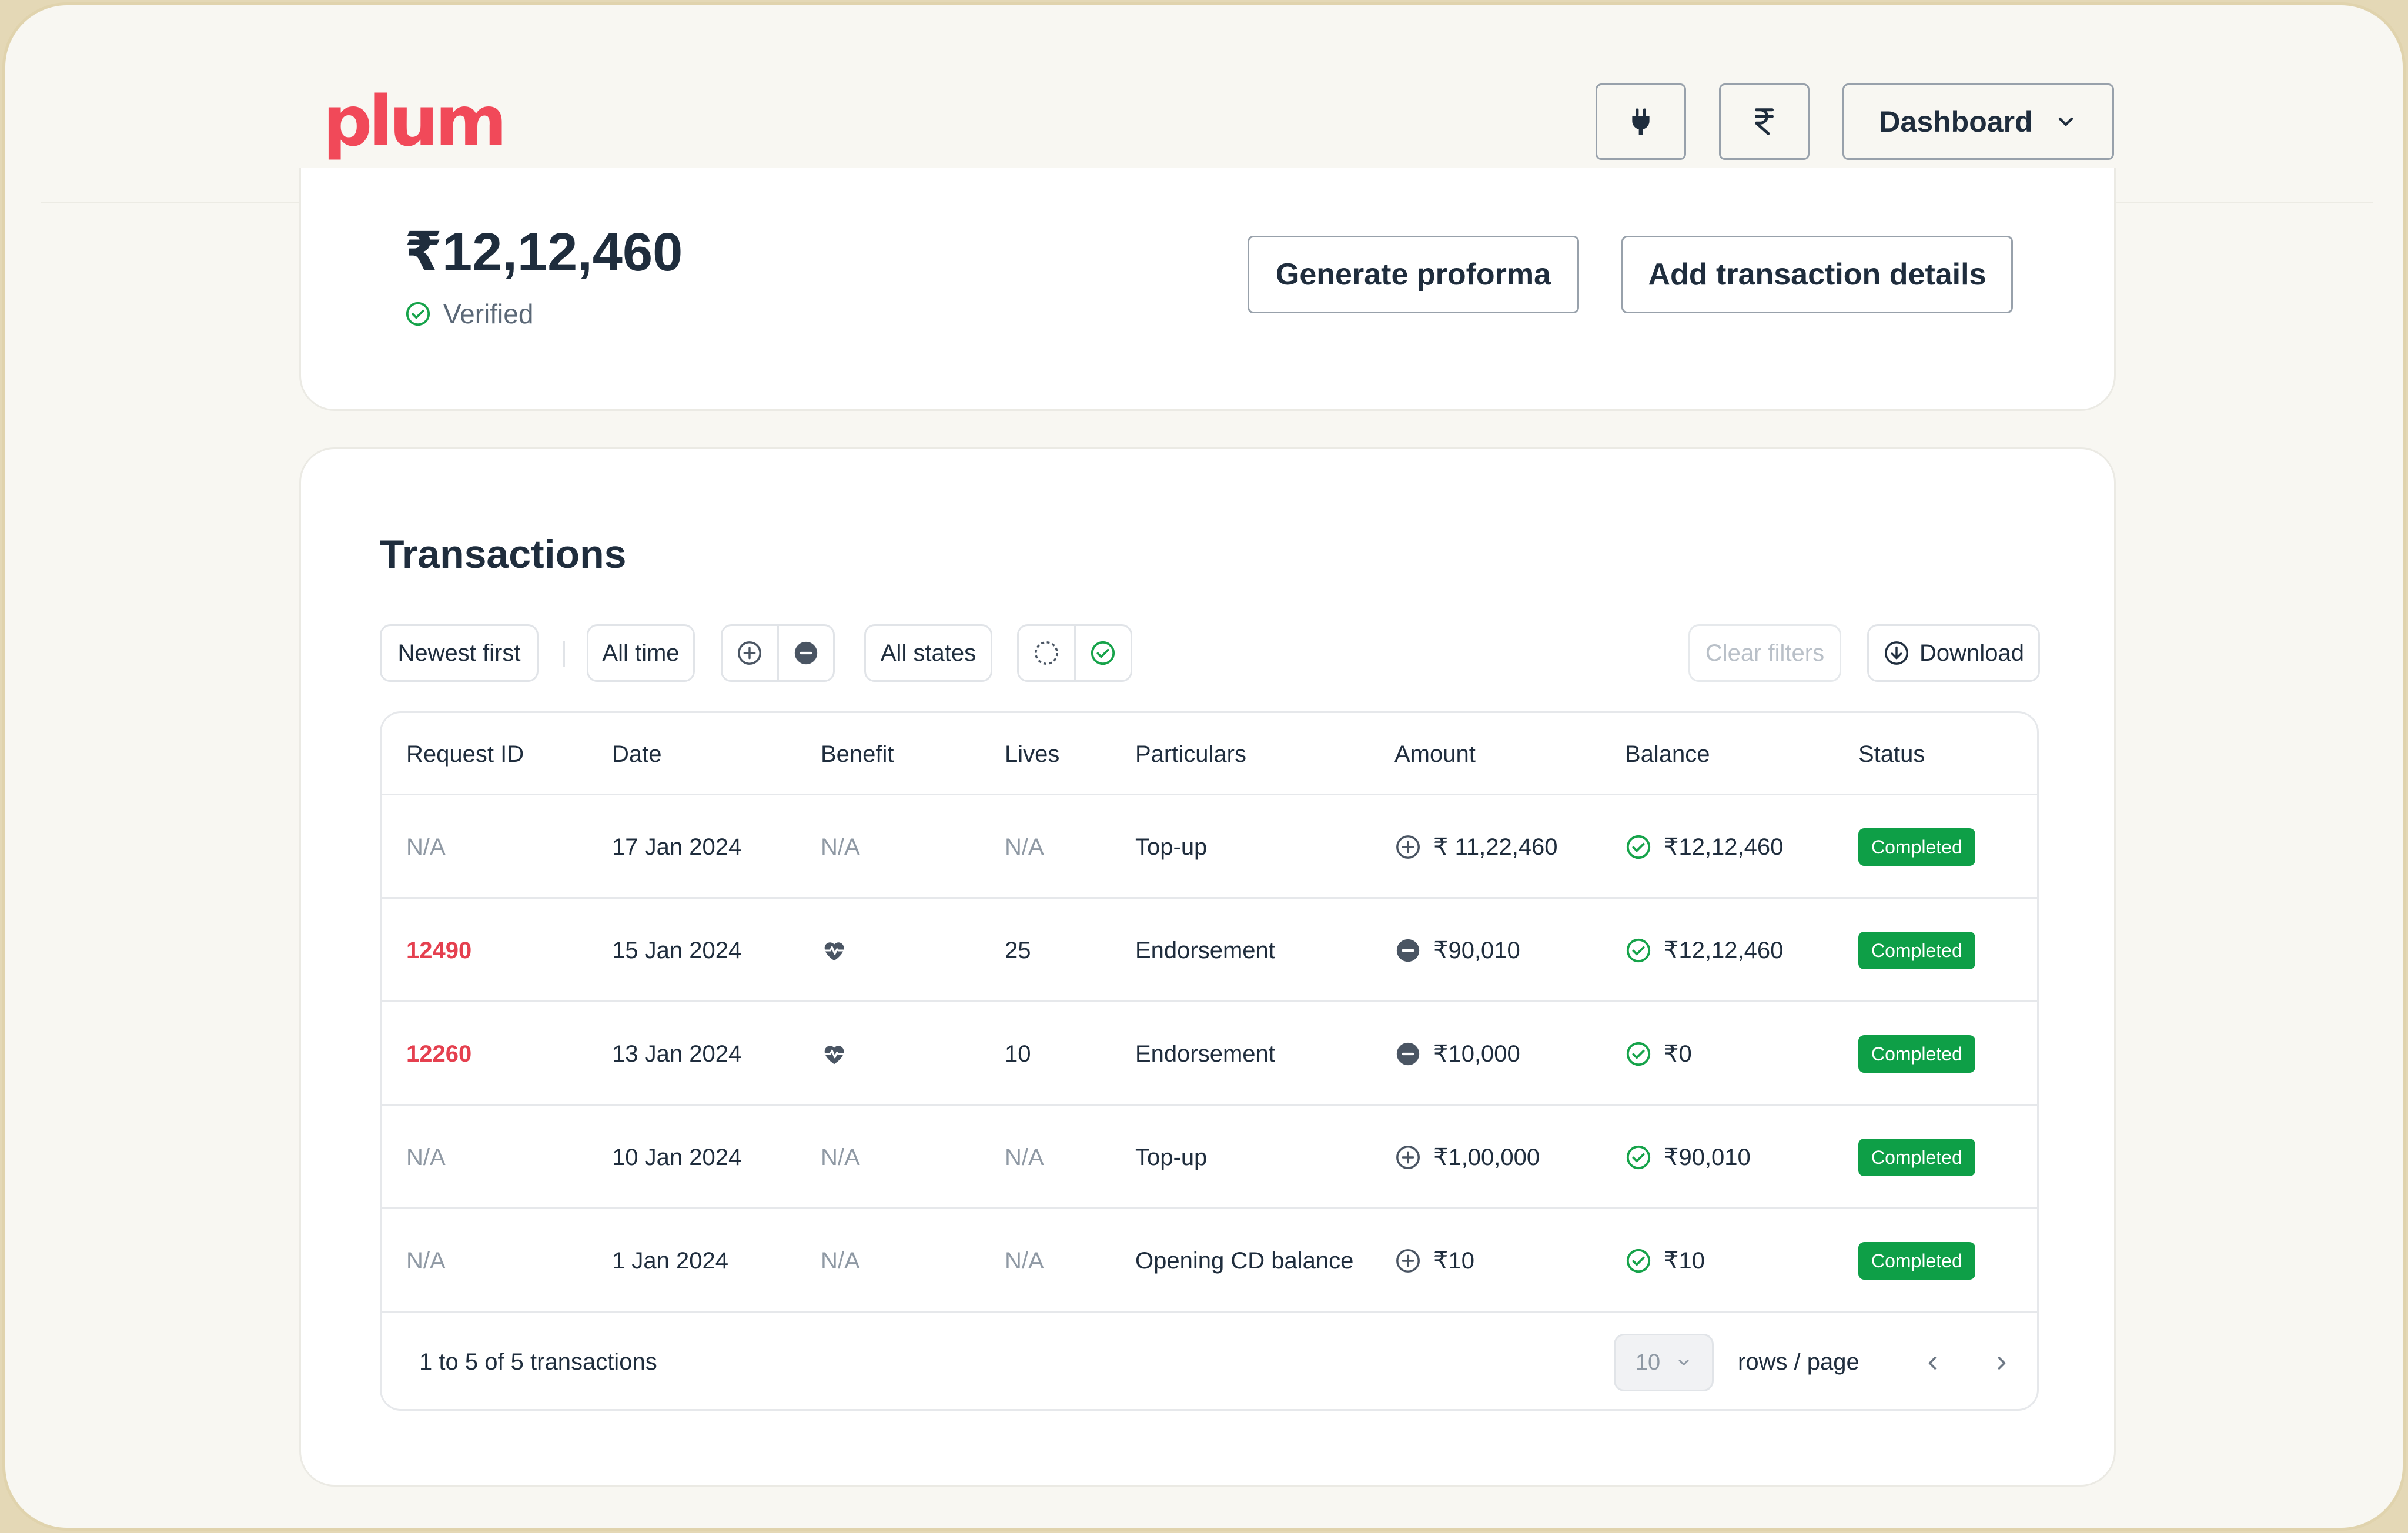 The width and height of the screenshot is (2408, 1533). I want to click on pending-filter-toggle, so click(1046, 653).